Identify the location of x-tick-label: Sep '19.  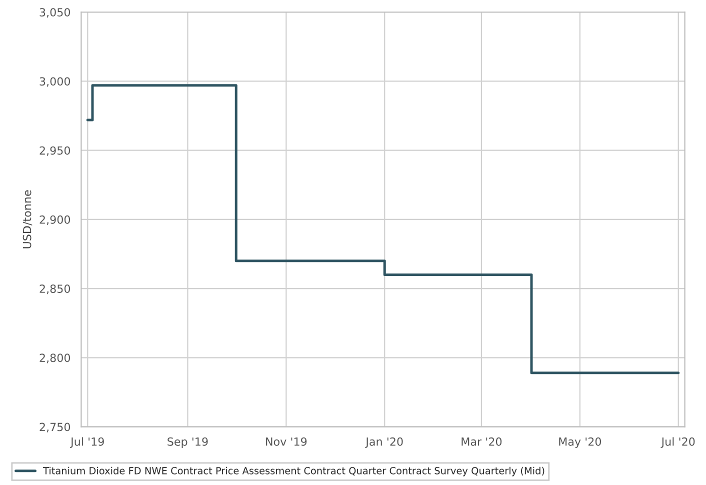
(188, 442).